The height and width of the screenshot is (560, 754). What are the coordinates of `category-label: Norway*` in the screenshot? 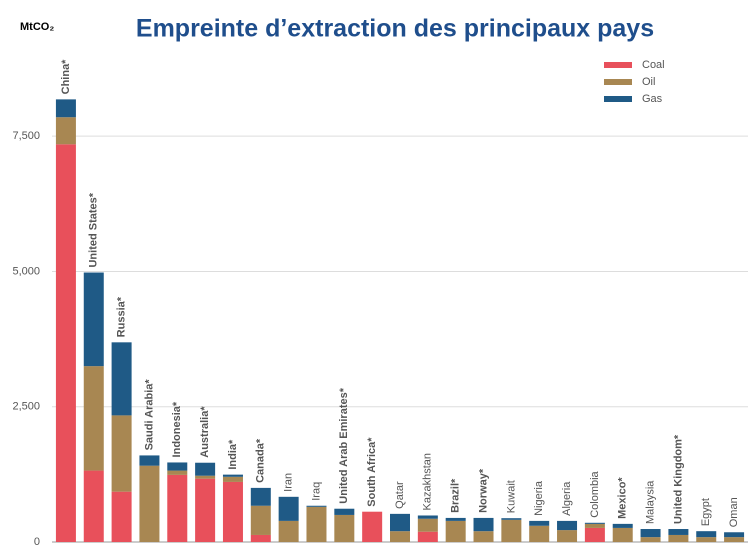 It's located at (483, 490).